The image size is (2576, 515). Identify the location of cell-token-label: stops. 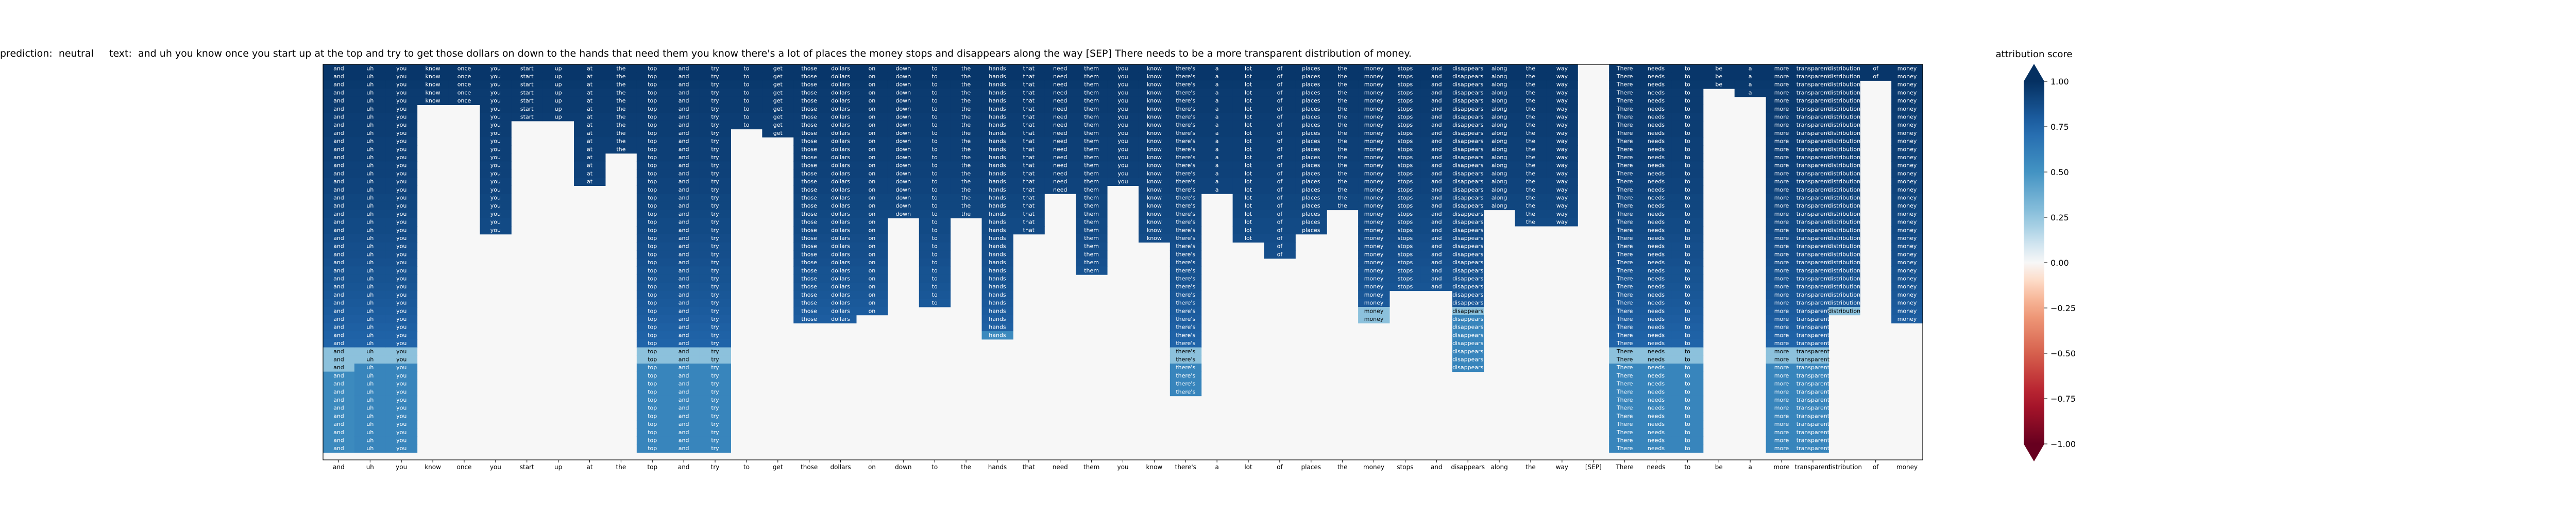
(1405, 76).